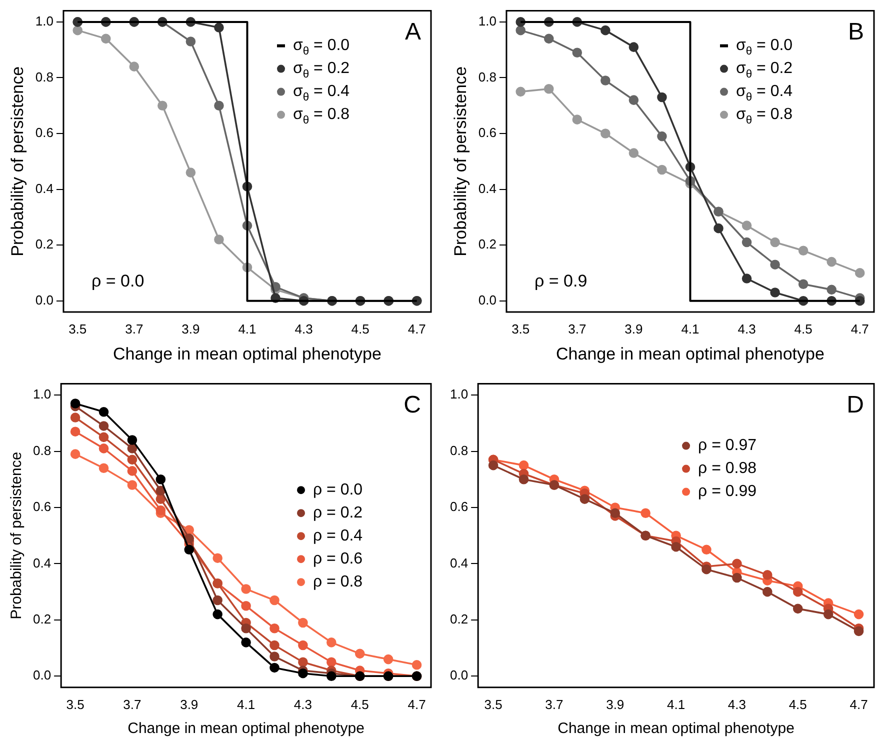  What do you see at coordinates (412, 32) in the screenshot?
I see `annotation: A` at bounding box center [412, 32].